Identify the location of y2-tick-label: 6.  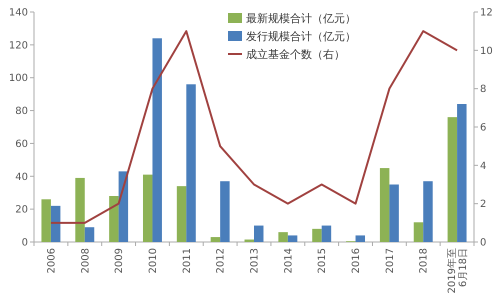
(483, 128).